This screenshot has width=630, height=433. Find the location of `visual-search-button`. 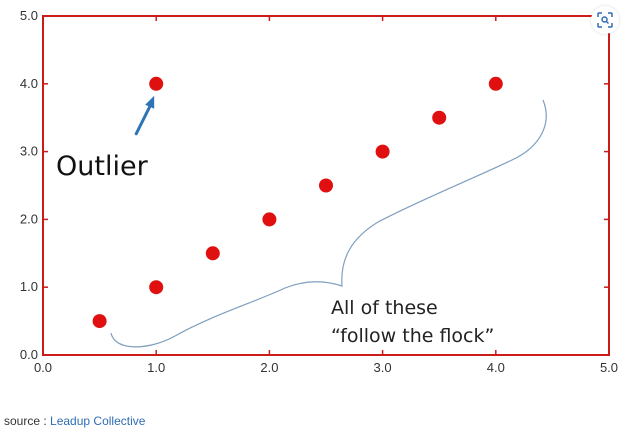

visual-search-button is located at coordinates (605, 20).